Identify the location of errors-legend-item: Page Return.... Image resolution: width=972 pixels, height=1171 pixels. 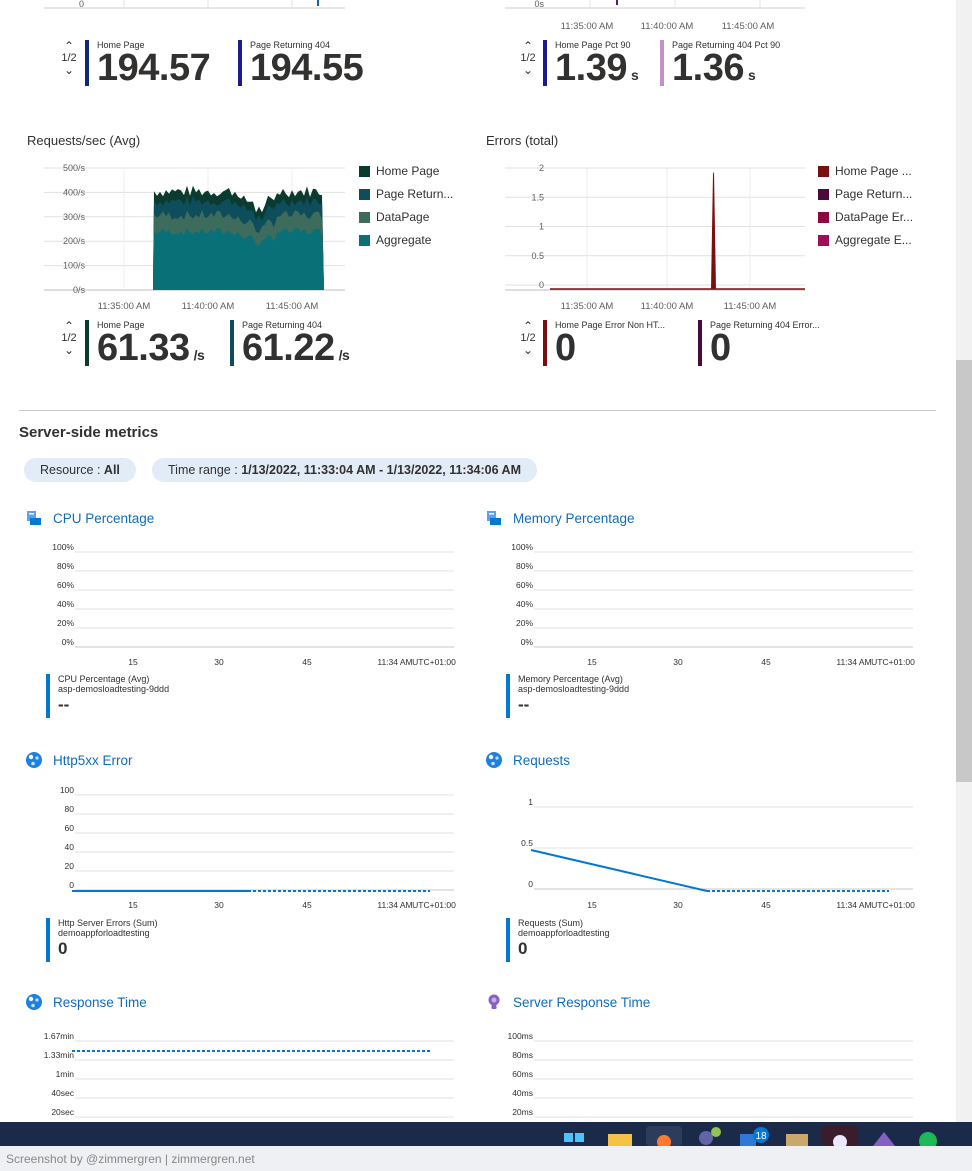
(865, 194).